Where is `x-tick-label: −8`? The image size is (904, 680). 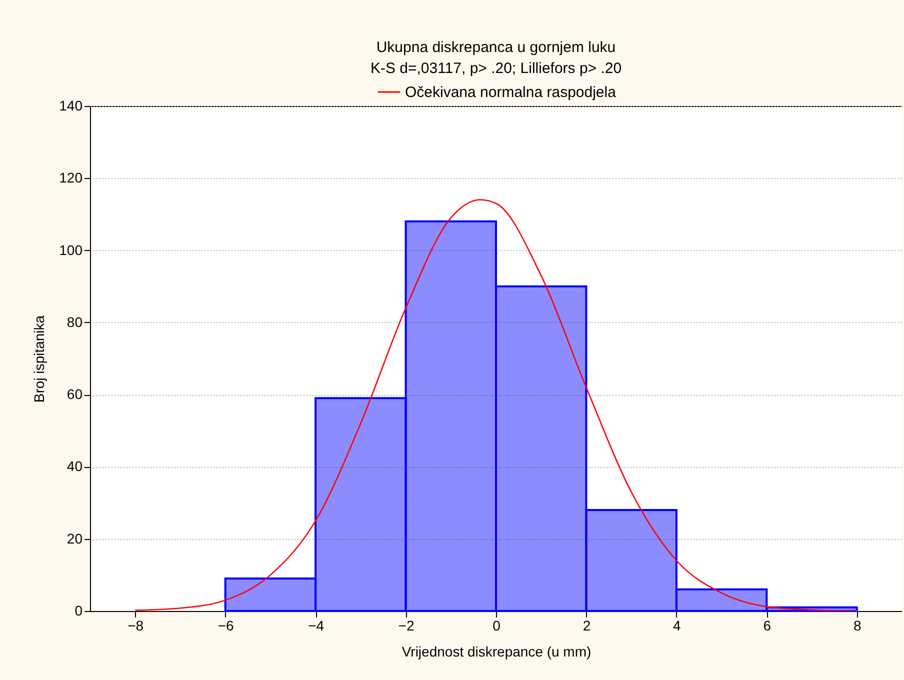
x-tick-label: −8 is located at coordinates (136, 626).